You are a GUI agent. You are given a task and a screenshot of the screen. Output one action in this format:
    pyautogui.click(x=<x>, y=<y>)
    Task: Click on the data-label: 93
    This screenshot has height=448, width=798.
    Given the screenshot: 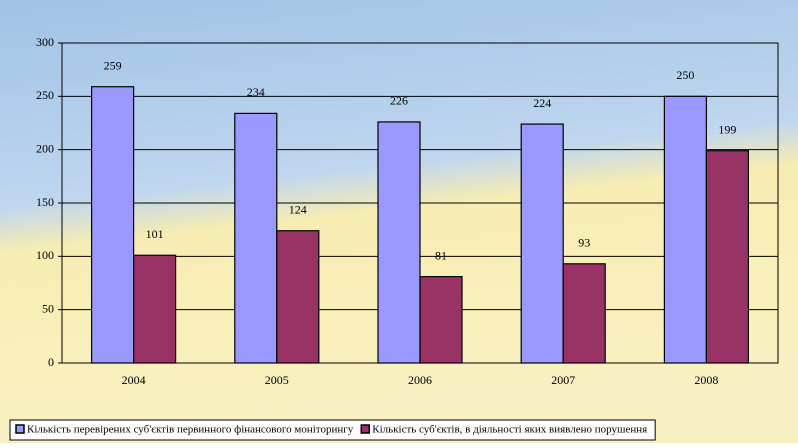 What is the action you would take?
    pyautogui.click(x=584, y=243)
    